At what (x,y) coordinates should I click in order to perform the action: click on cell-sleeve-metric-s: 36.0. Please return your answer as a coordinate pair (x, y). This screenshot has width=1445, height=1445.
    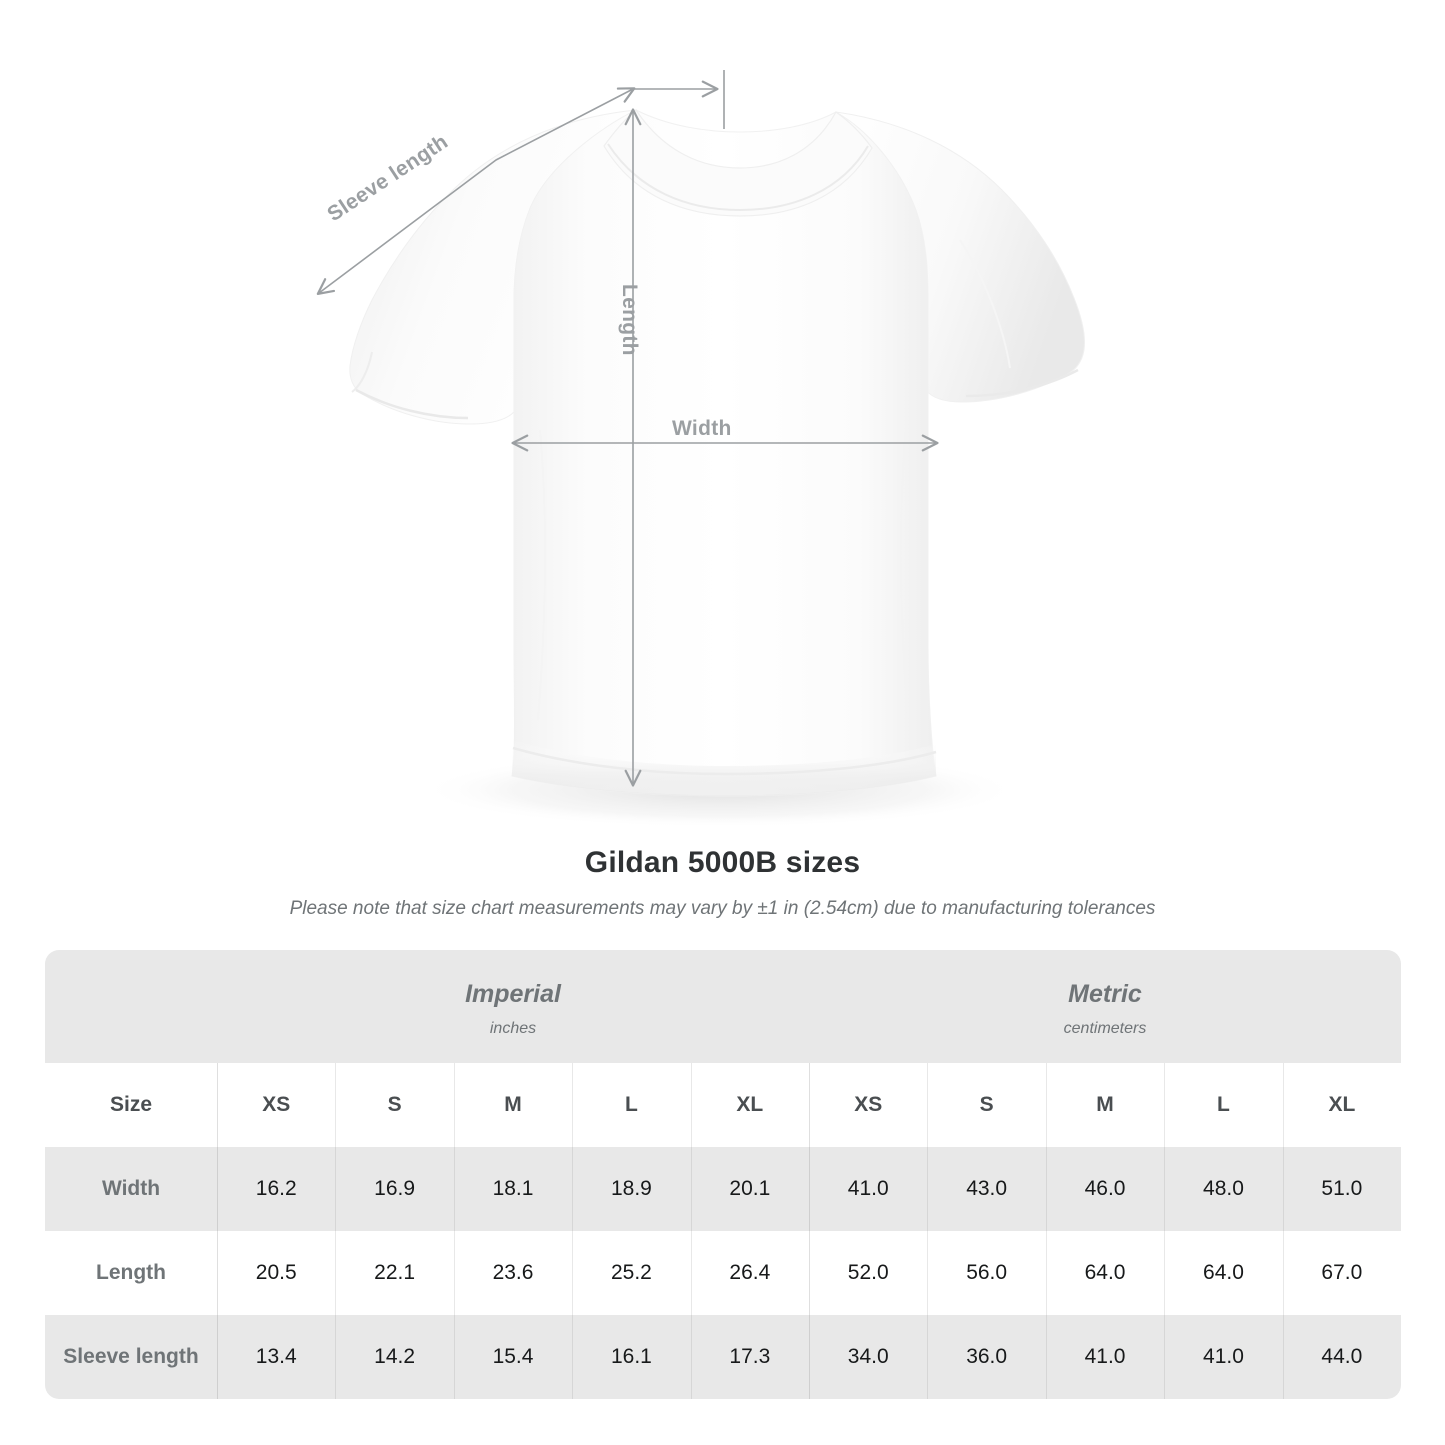
    Looking at the image, I should click on (986, 1357).